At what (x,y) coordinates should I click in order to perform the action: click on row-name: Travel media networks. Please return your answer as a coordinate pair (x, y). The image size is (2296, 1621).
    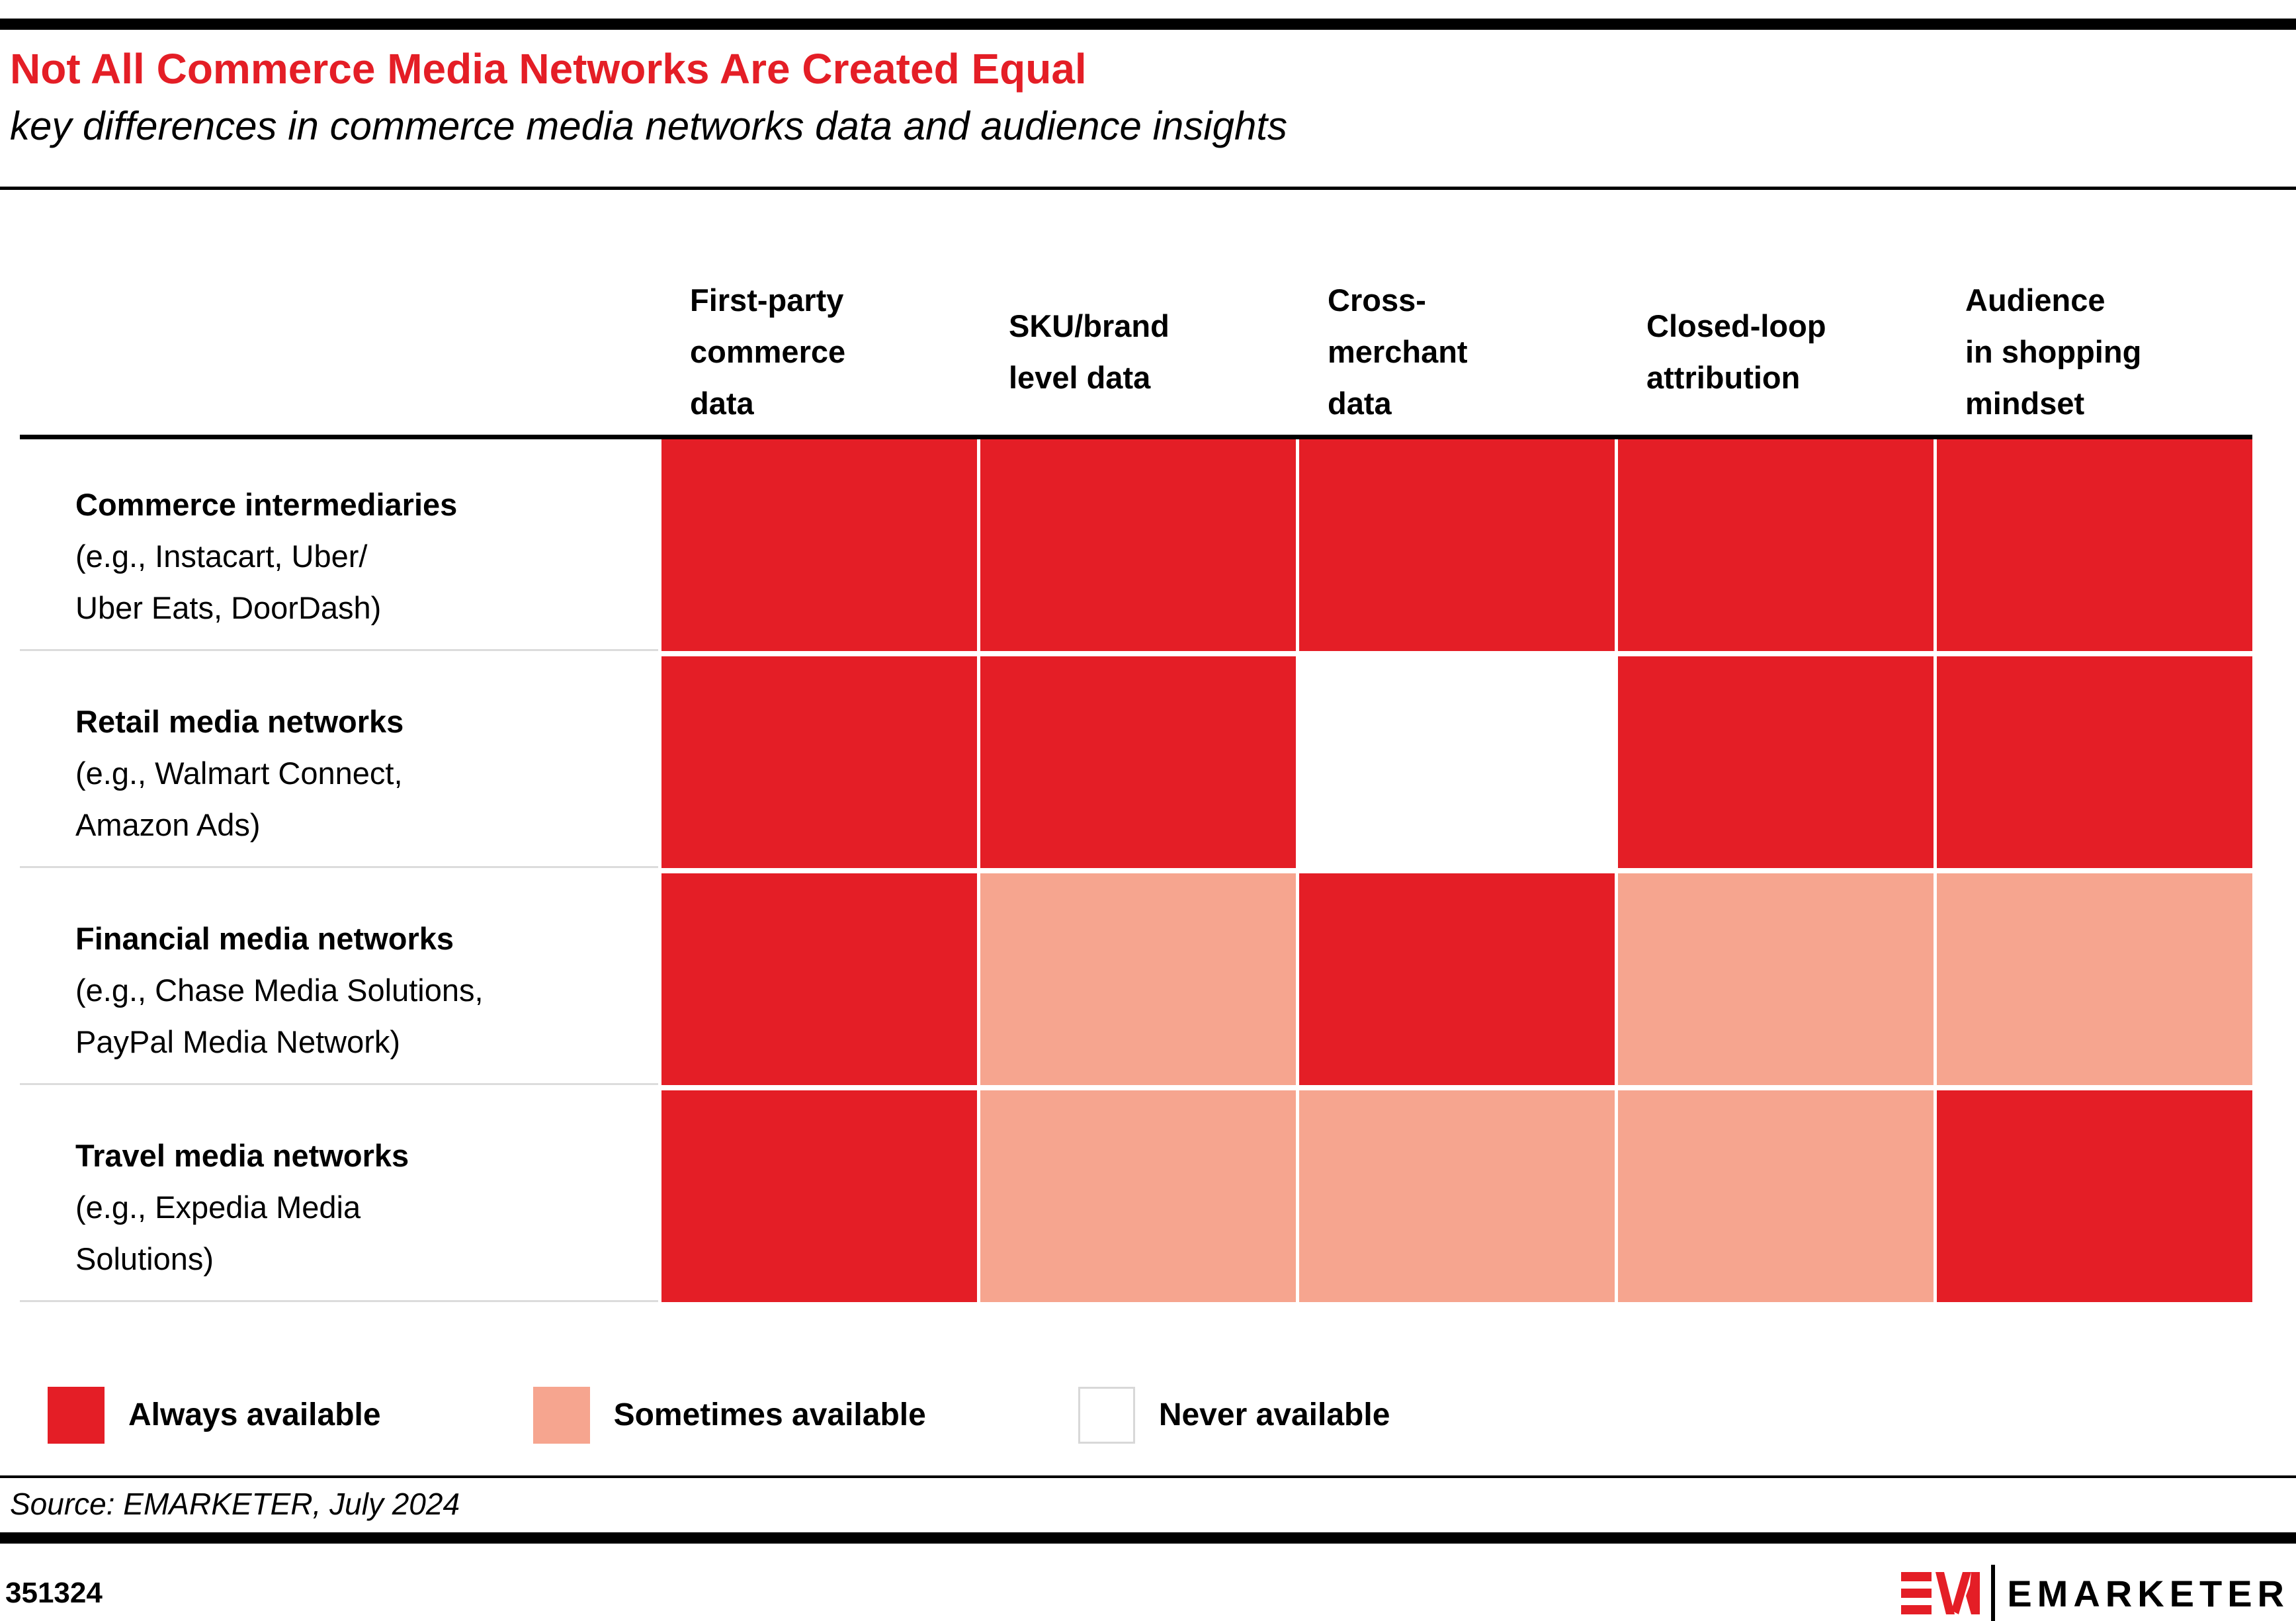
    Looking at the image, I should click on (242, 1155).